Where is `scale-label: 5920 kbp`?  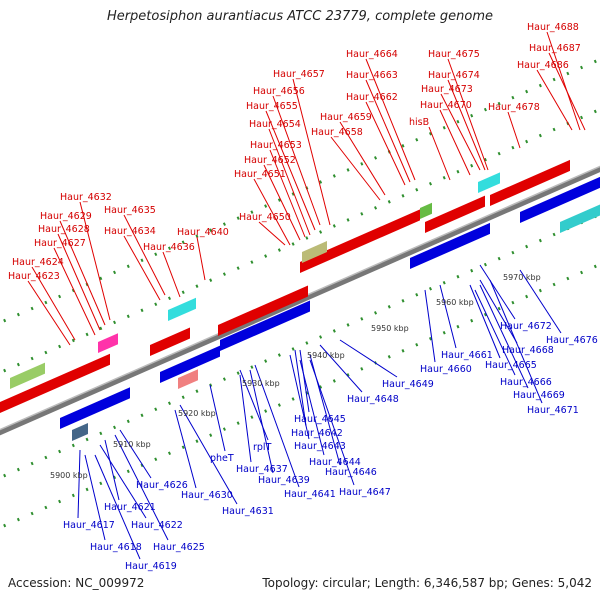
scale-label: 5920 kbp is located at coordinates (197, 413).